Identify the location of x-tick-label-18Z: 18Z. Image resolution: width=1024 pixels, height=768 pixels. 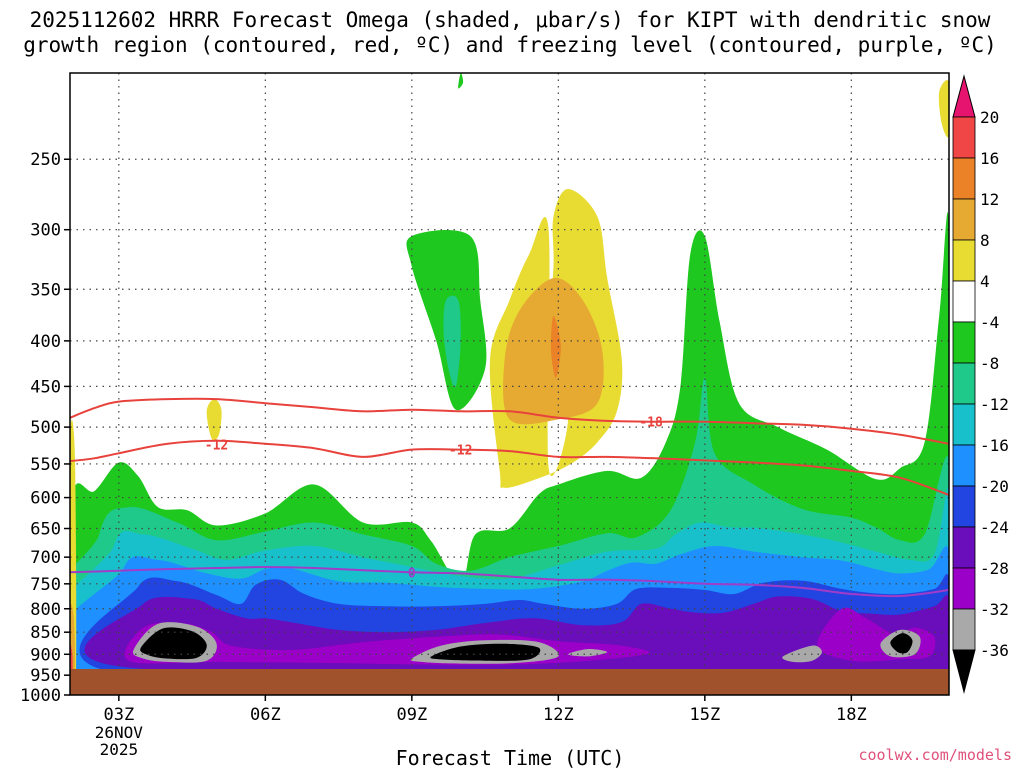
(851, 715).